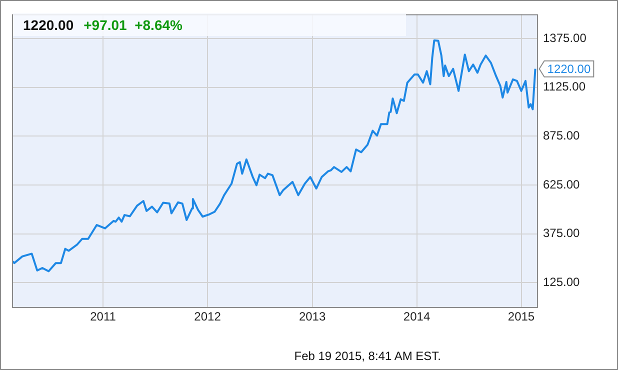 The height and width of the screenshot is (370, 618). What do you see at coordinates (208, 317) in the screenshot?
I see `x-tick-label: 2012` at bounding box center [208, 317].